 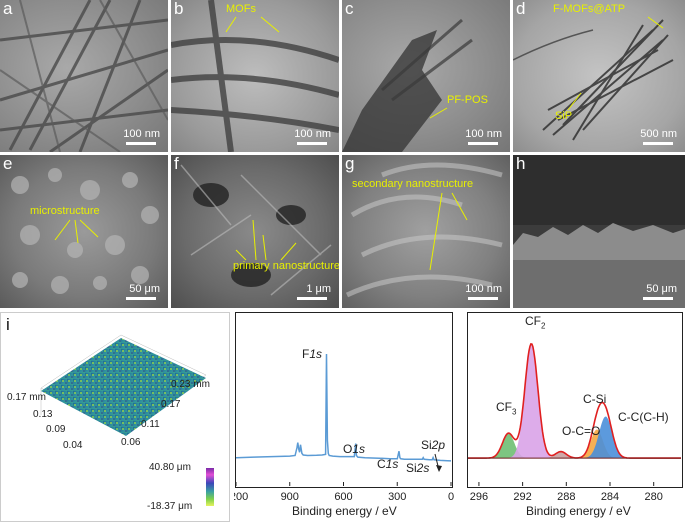 What do you see at coordinates (643, 417) in the screenshot?
I see `label-c-c-c-h: C-C(C-H)` at bounding box center [643, 417].